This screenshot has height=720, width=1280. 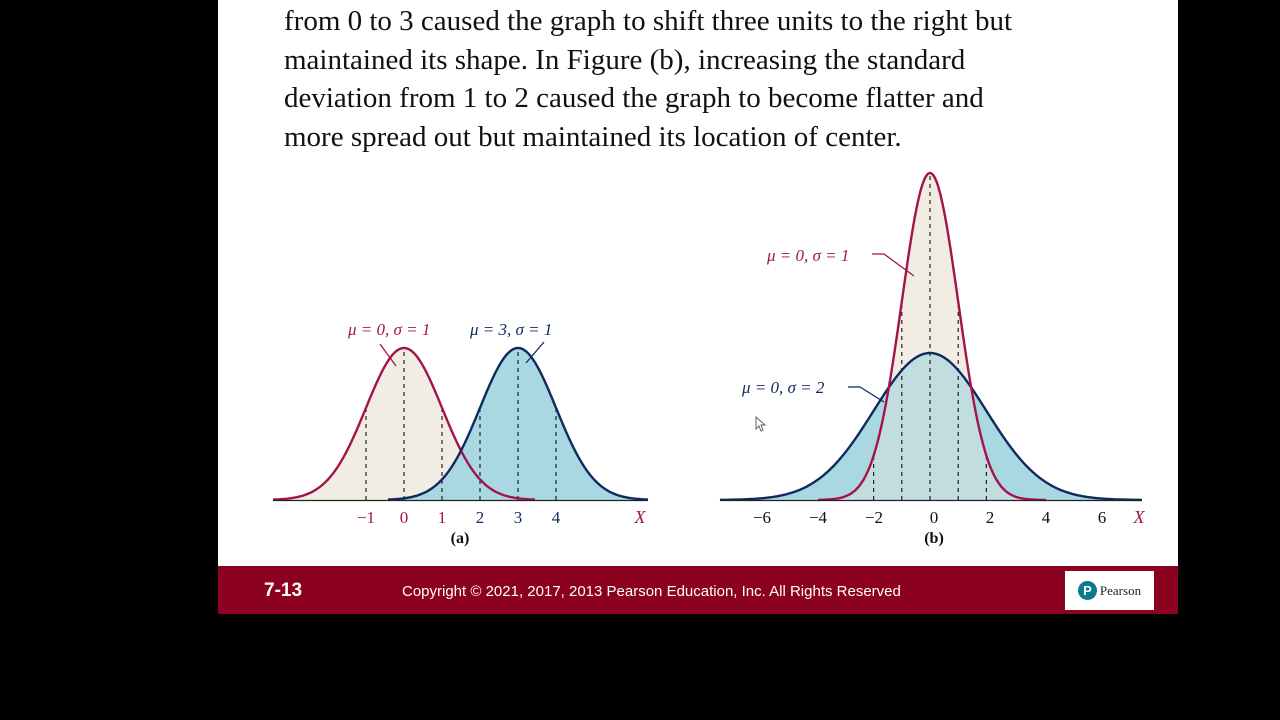 I want to click on curve-a1-line, so click(x=404, y=423).